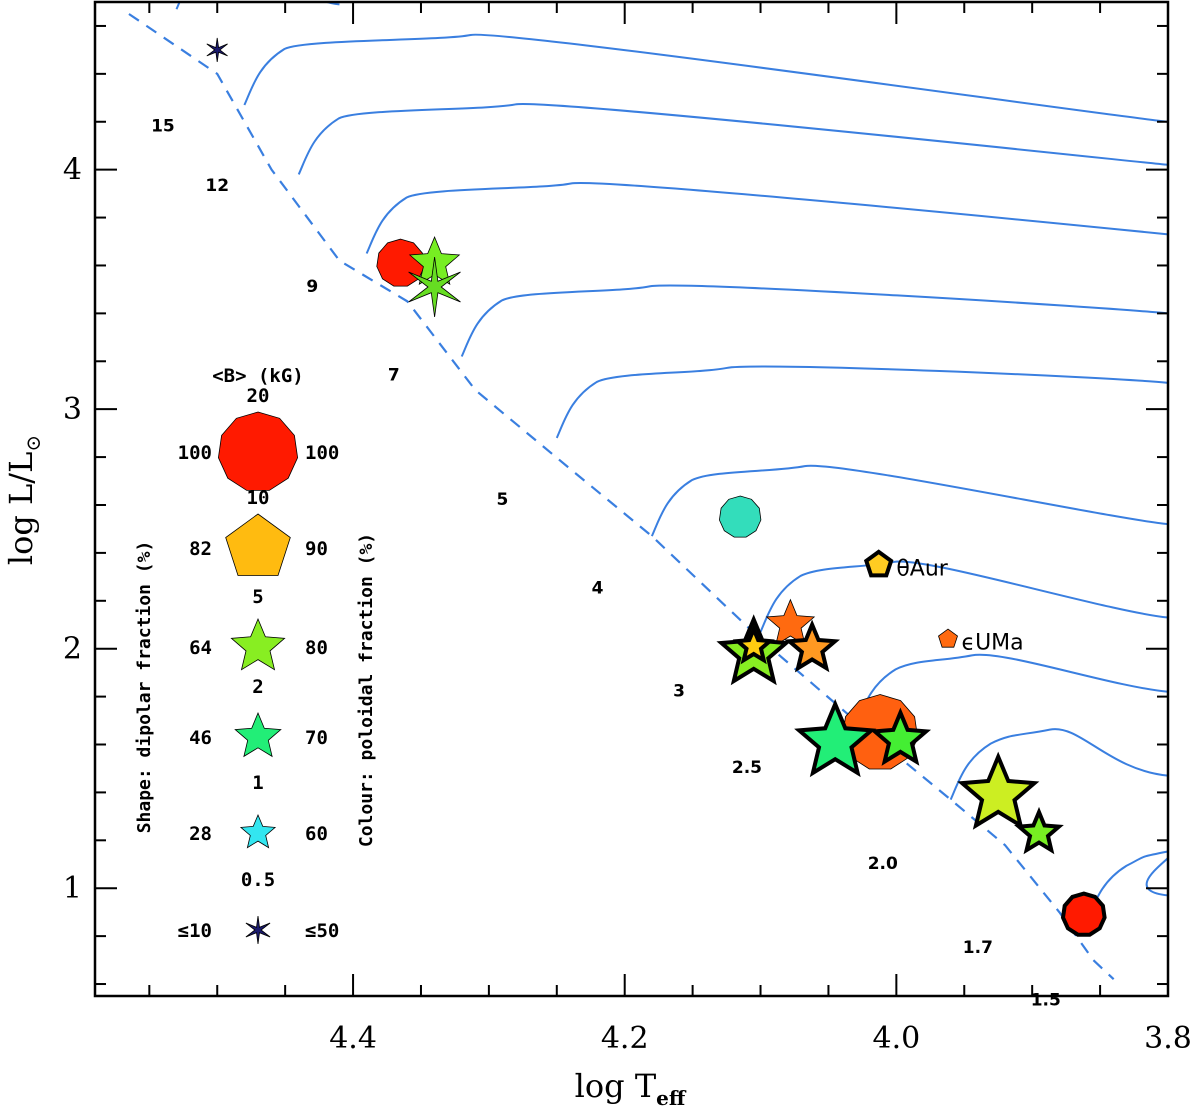 This screenshot has height=1112, width=1200. Describe the element at coordinates (23, 500) in the screenshot. I see `y-axis-title: log L/L⊙` at that location.